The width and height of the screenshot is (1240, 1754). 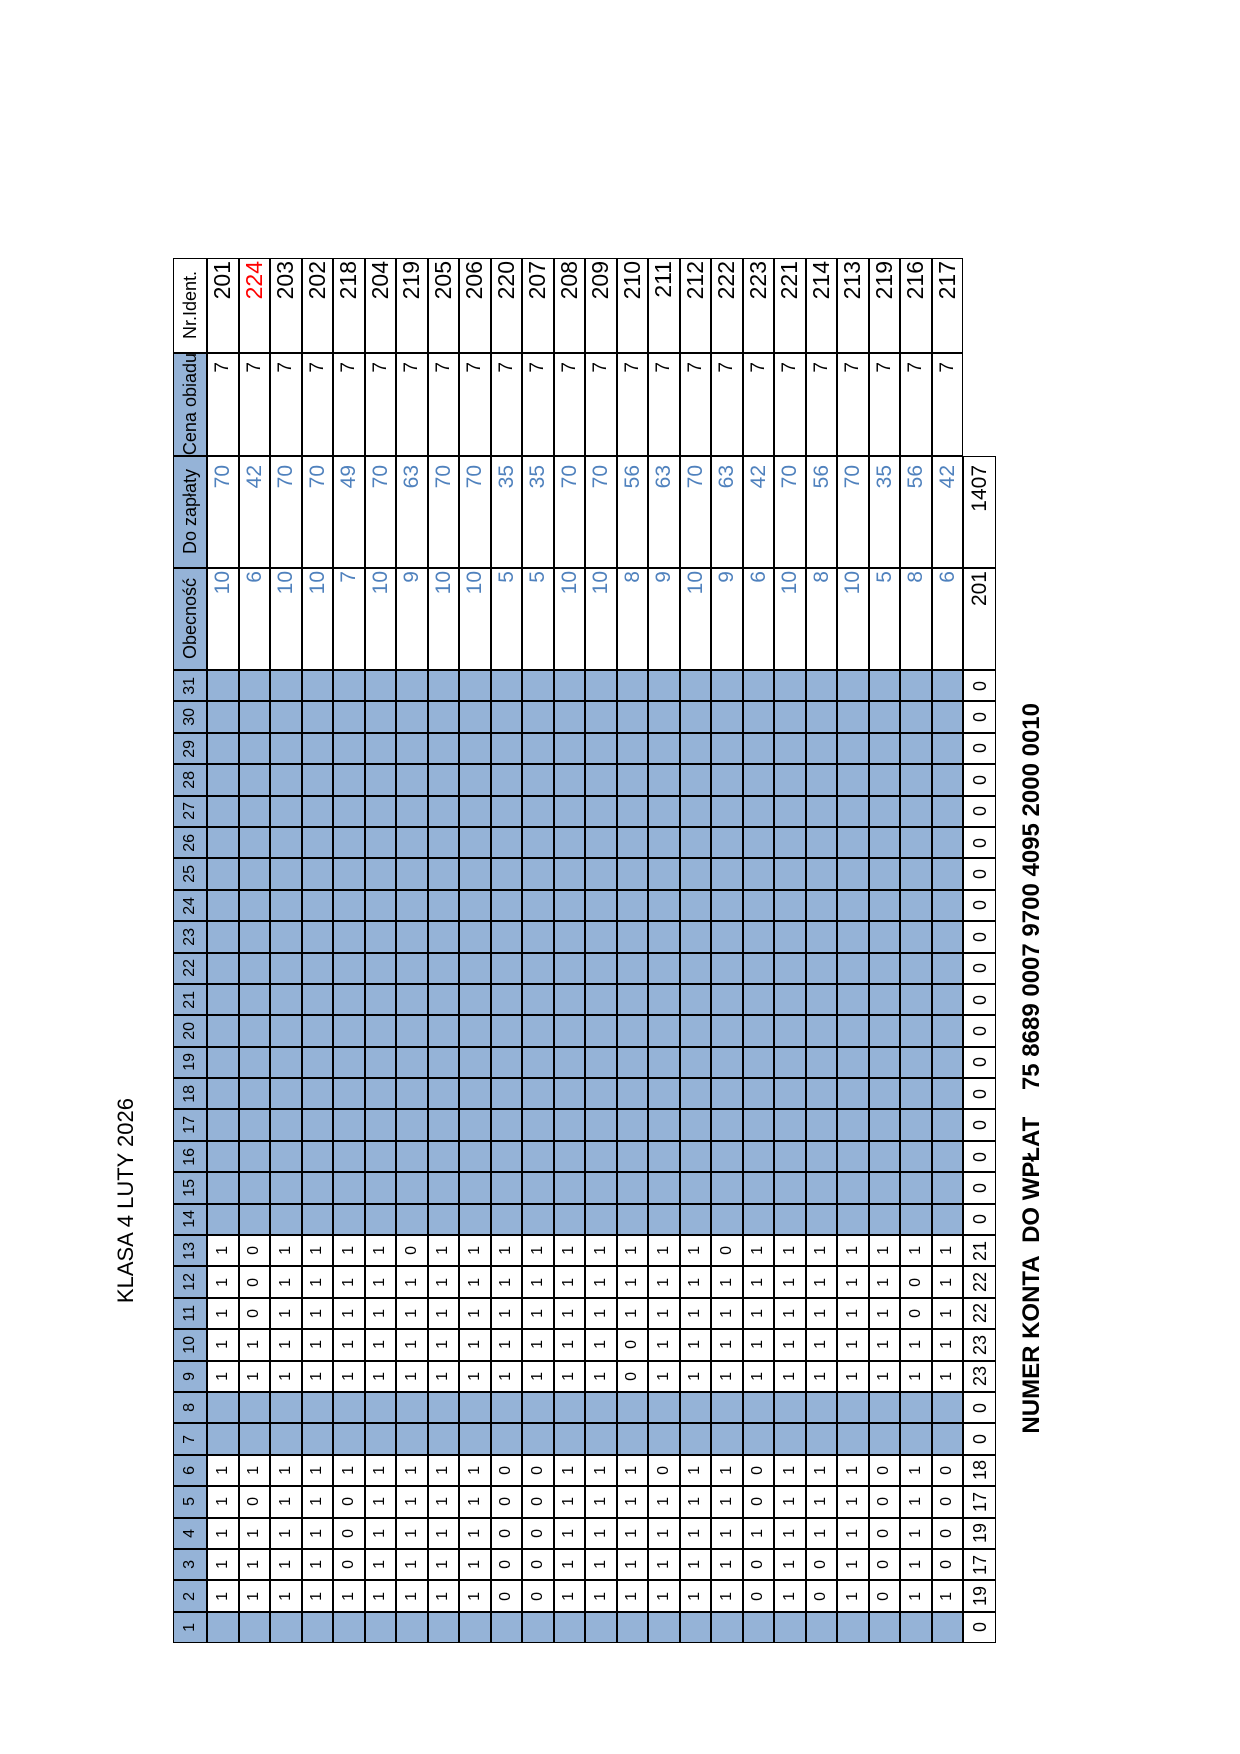 I want to click on price-header: Cena obiadu, so click(x=190, y=404).